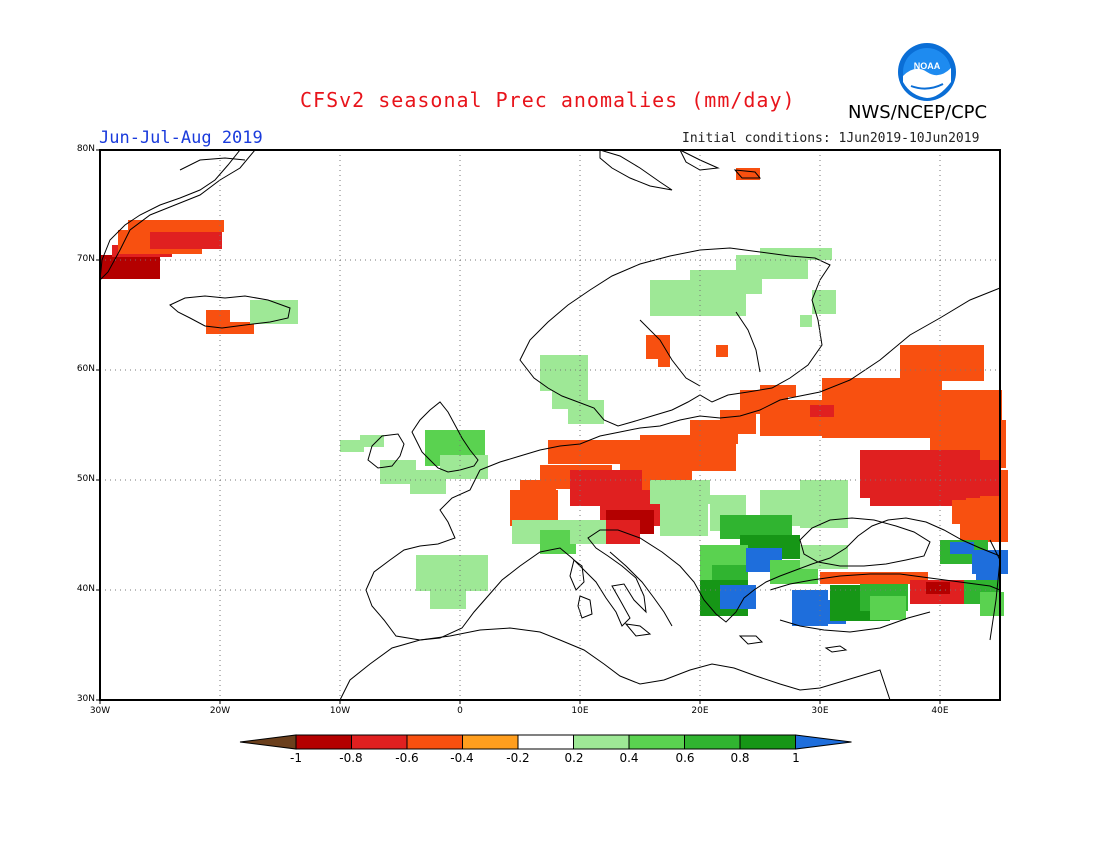  I want to click on season-label: Jun-Jul-Aug 2019, so click(181, 138).